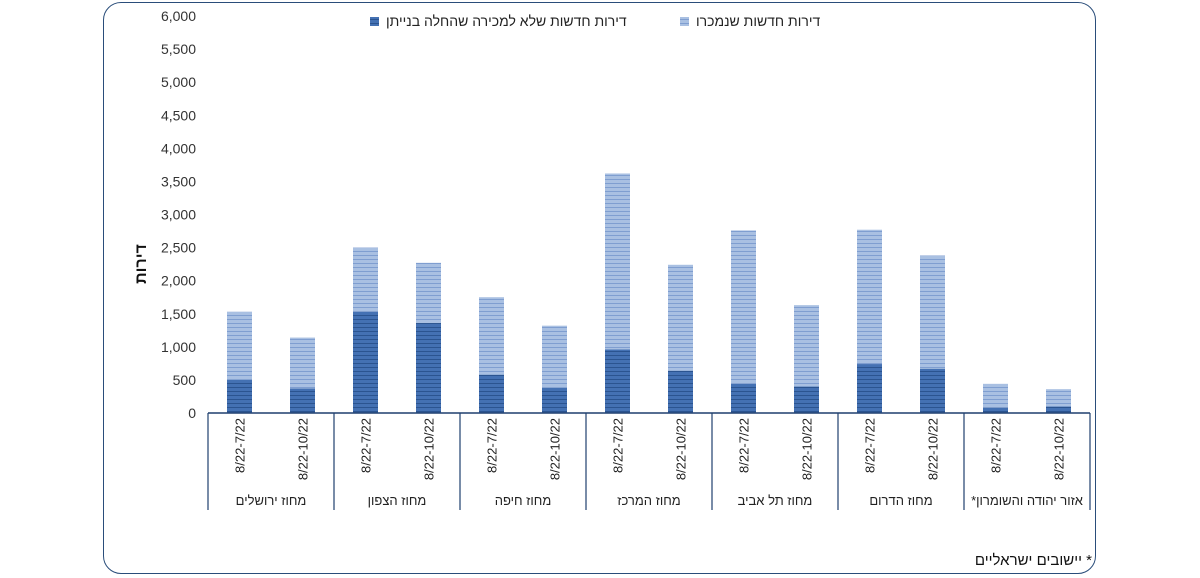 The image size is (1200, 578). I want to click on group-label: אזור יהודה והשומרון*, so click(1027, 500).